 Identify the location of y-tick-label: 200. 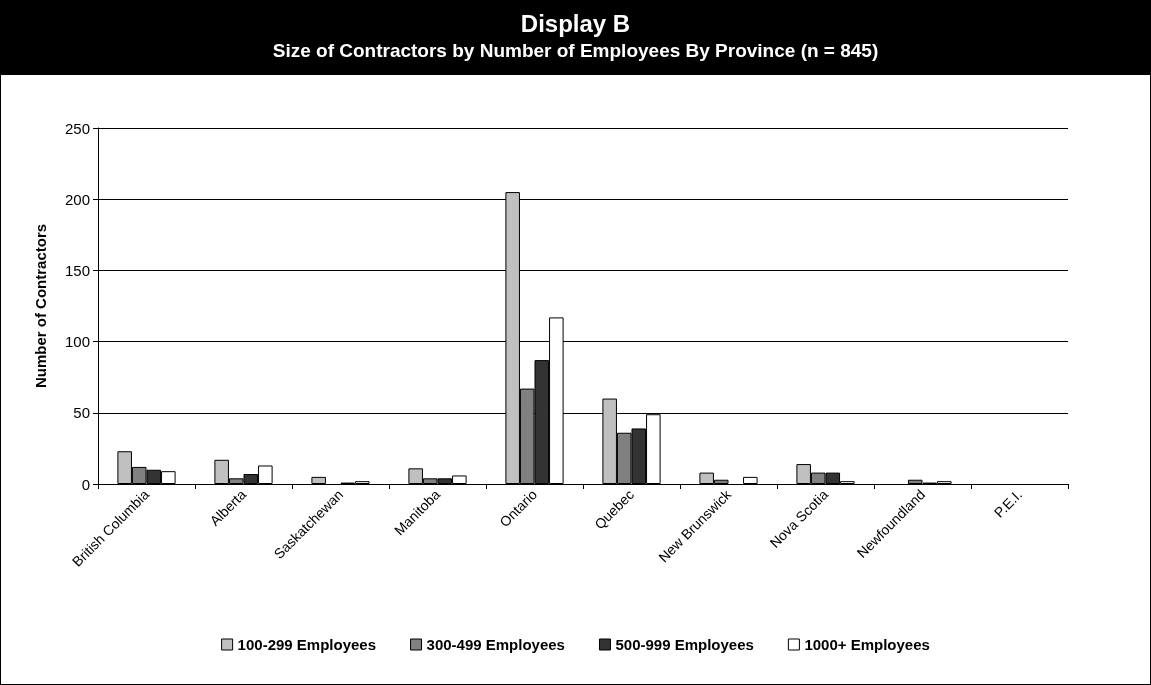
(77, 199).